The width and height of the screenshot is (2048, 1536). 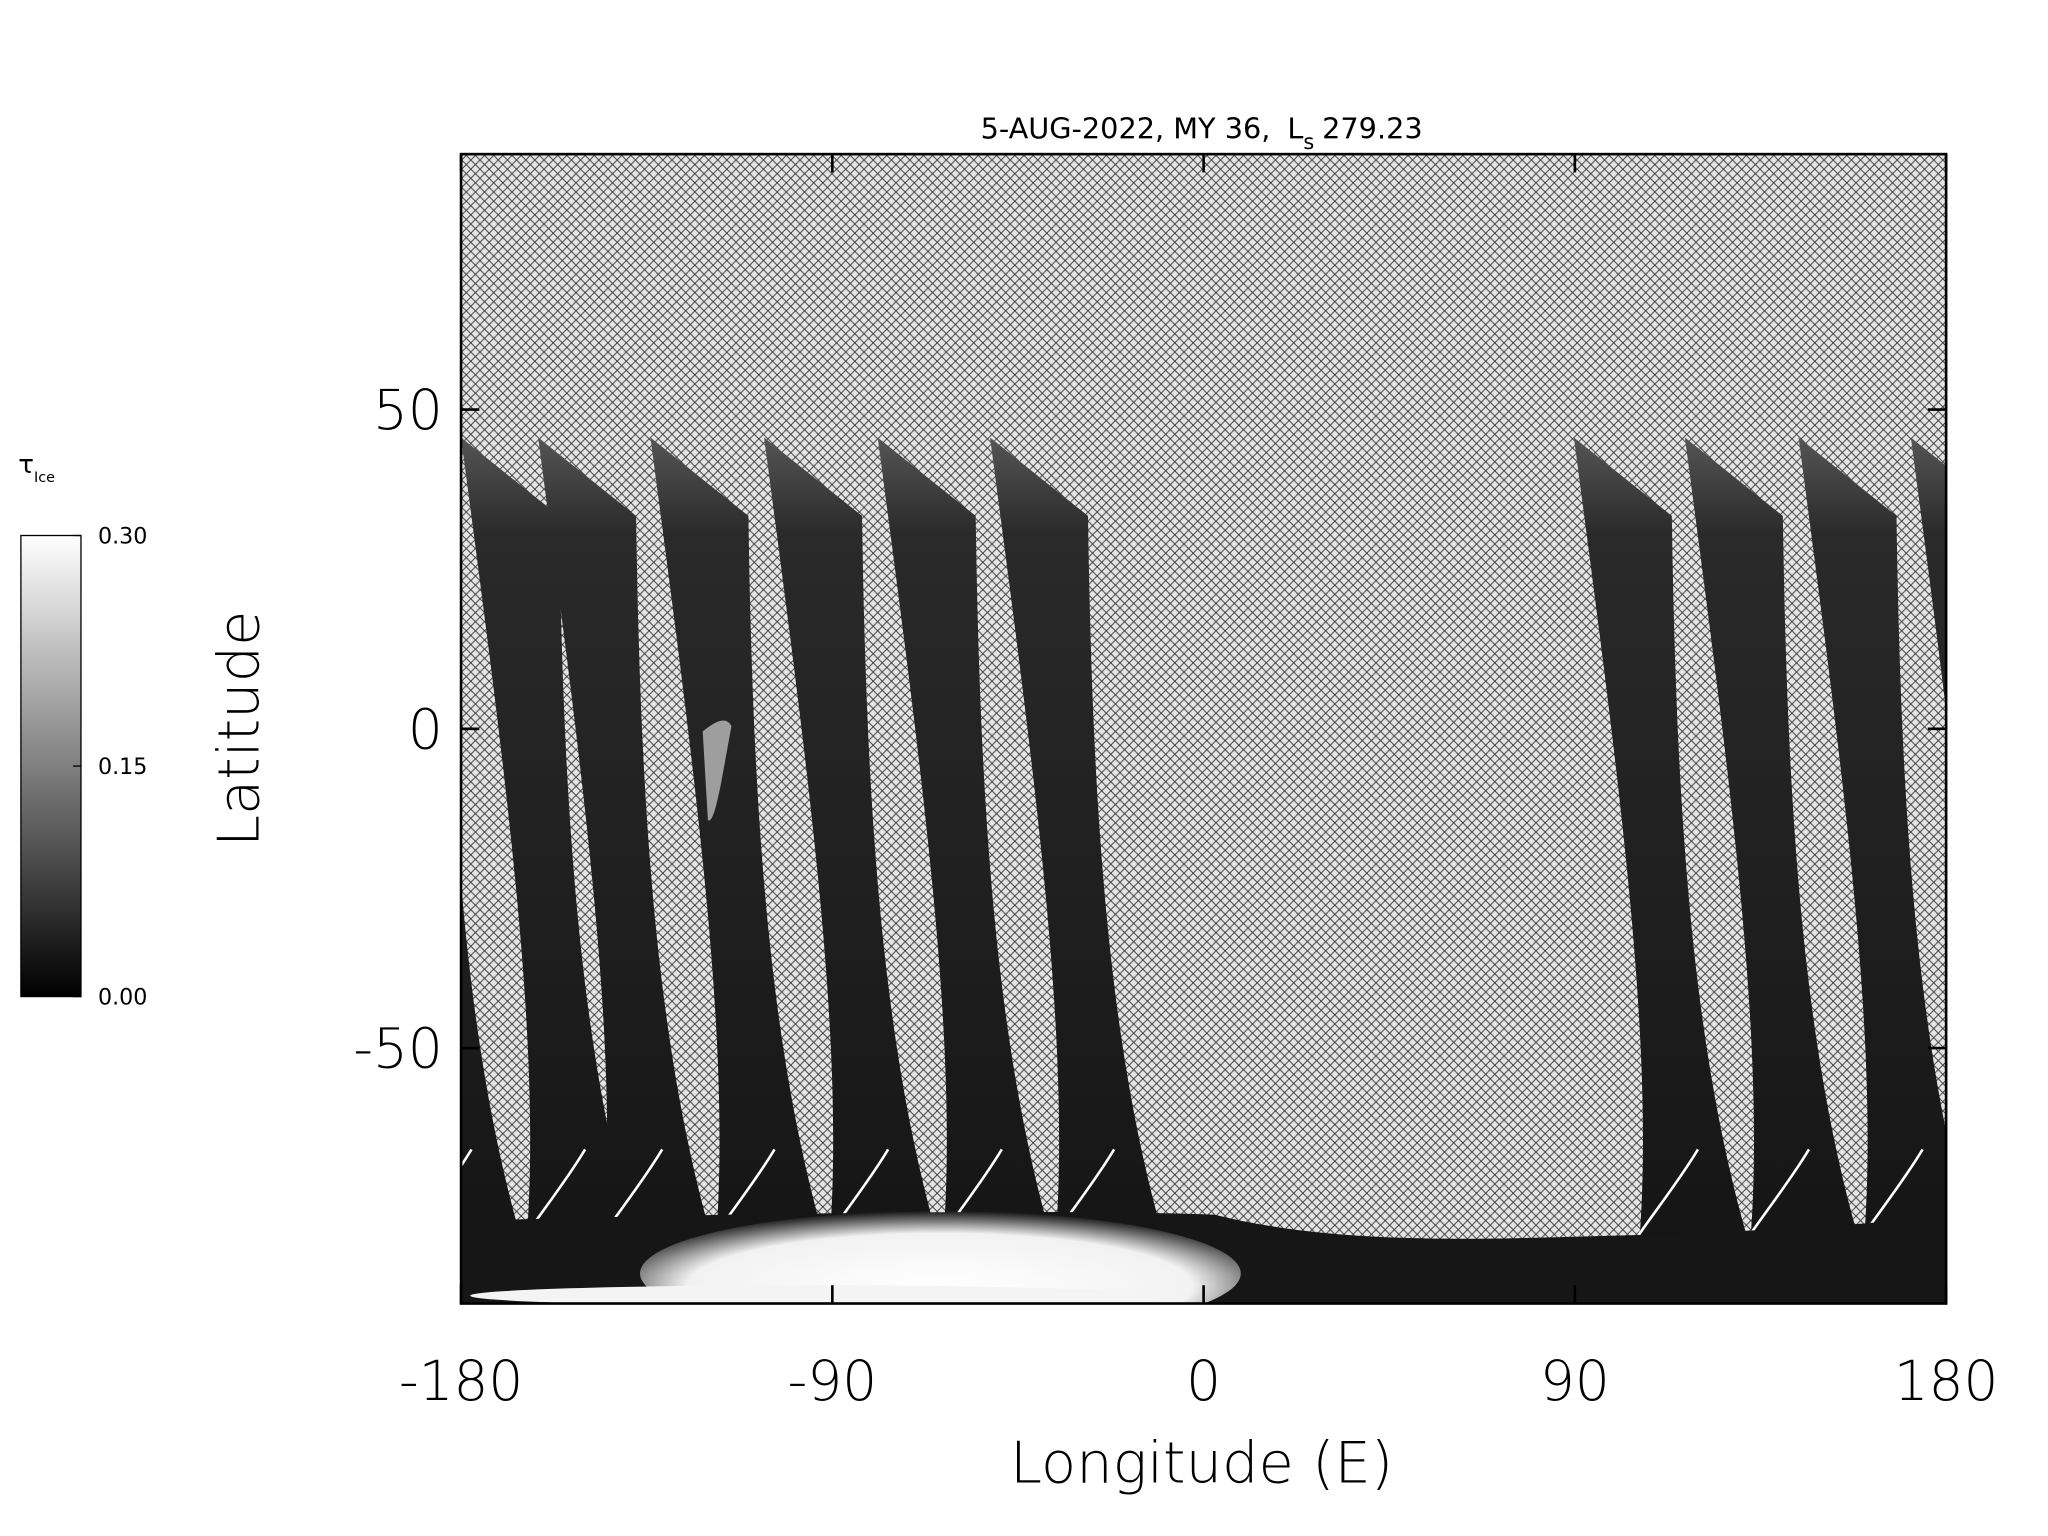 I want to click on colorbar-subscript: Ice, so click(x=44, y=478).